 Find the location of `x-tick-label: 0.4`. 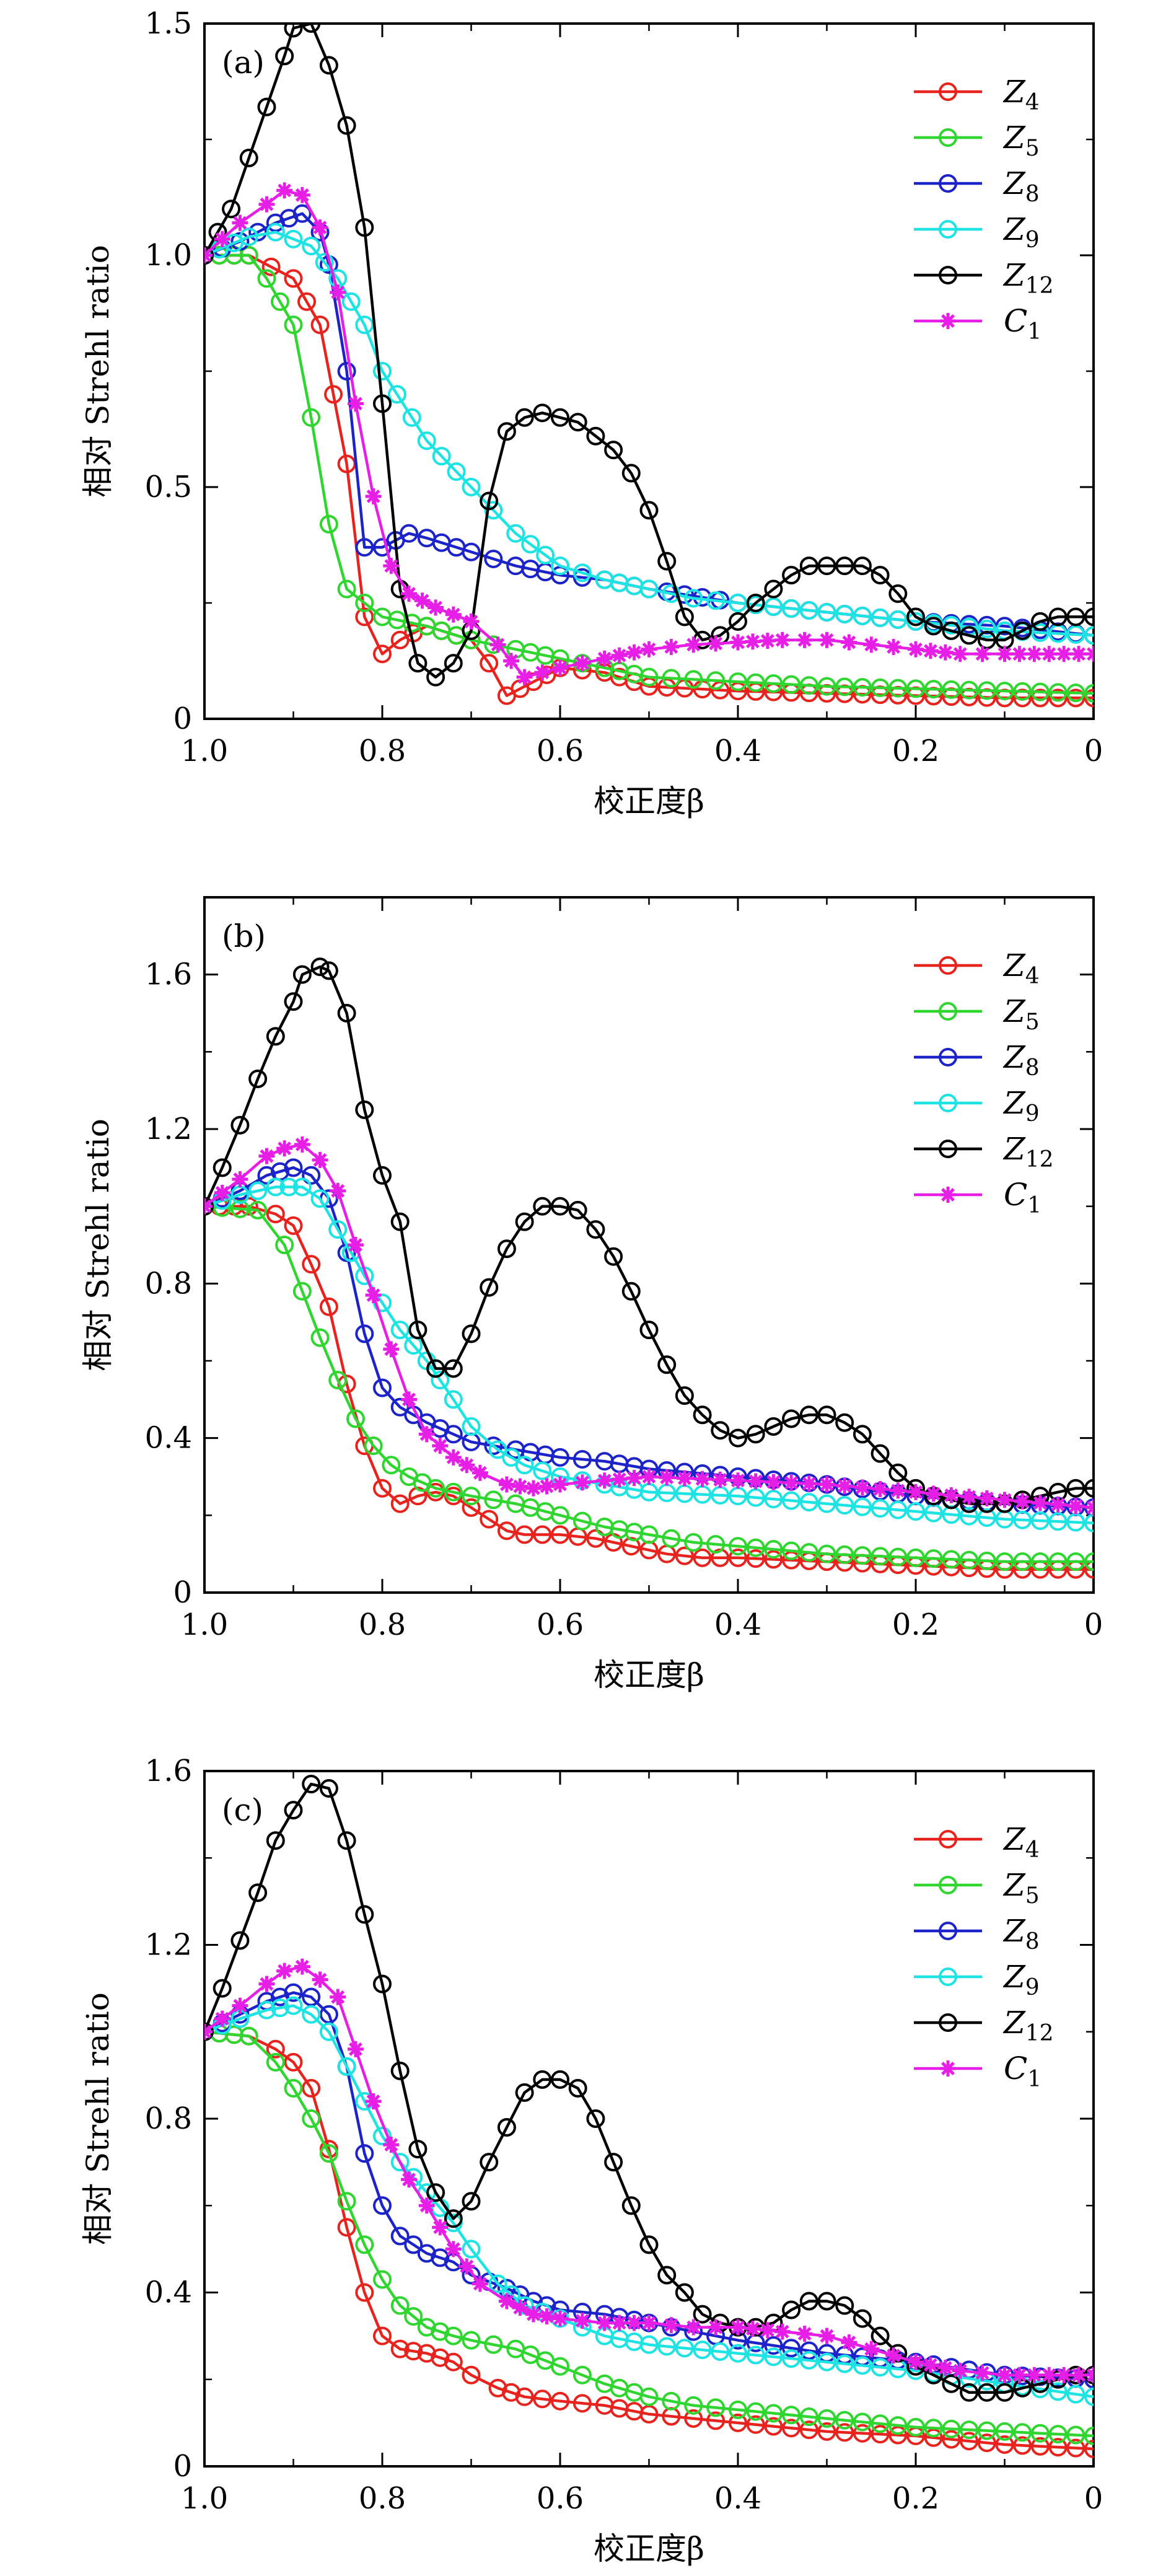

x-tick-label: 0.4 is located at coordinates (737, 751).